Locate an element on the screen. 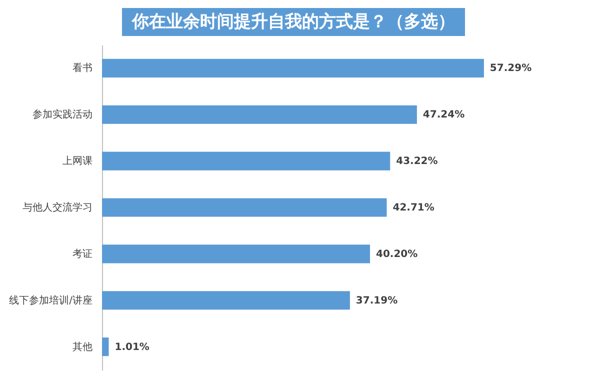  data-label: 37.19% is located at coordinates (377, 300).